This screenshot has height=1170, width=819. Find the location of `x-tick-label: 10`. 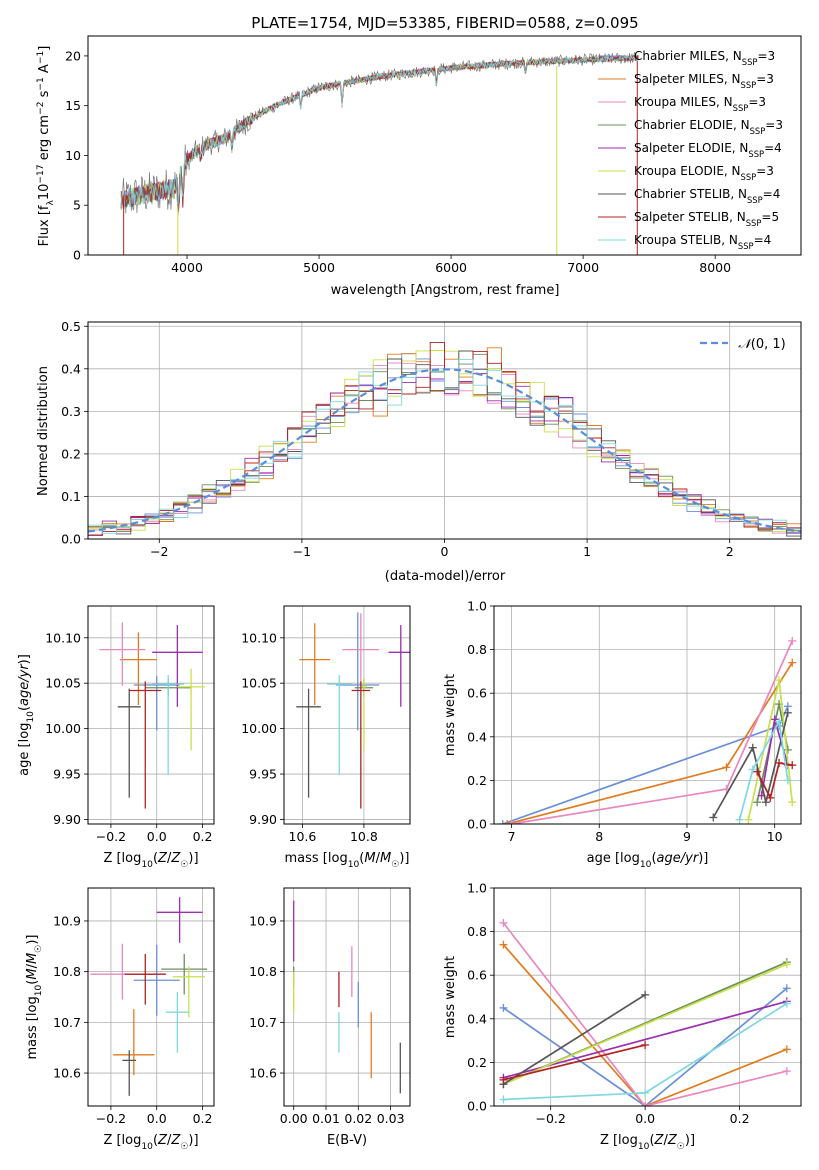

x-tick-label: 10 is located at coordinates (775, 836).